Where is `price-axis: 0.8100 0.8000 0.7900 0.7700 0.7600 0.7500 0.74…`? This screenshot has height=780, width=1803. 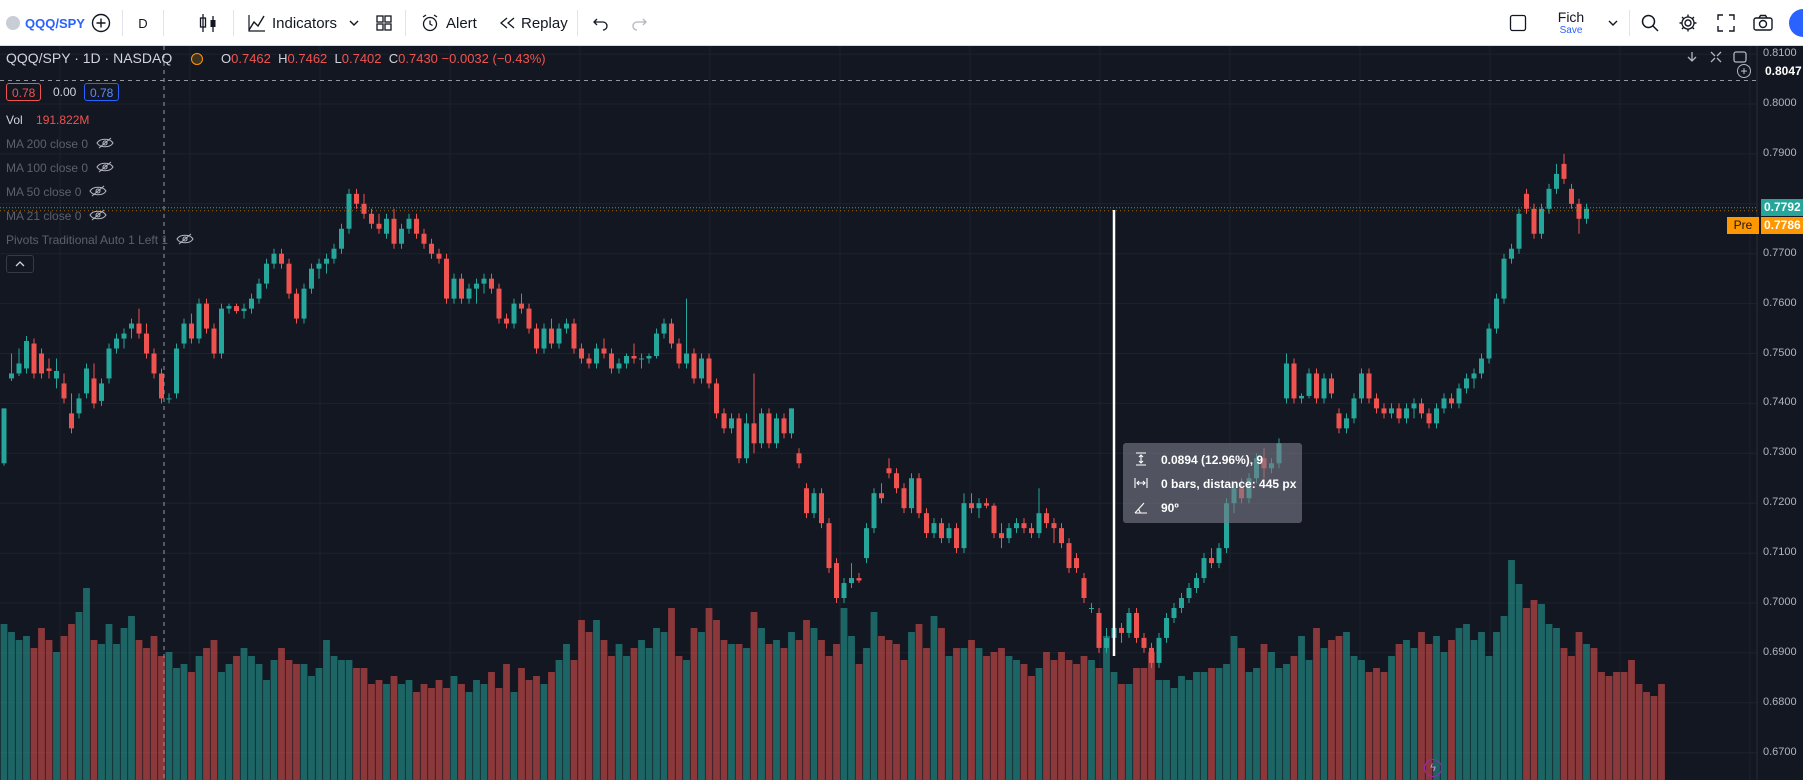
price-axis: 0.8100 0.8000 0.7900 0.7700 0.7600 0.7500 0.74… is located at coordinates (1780, 413).